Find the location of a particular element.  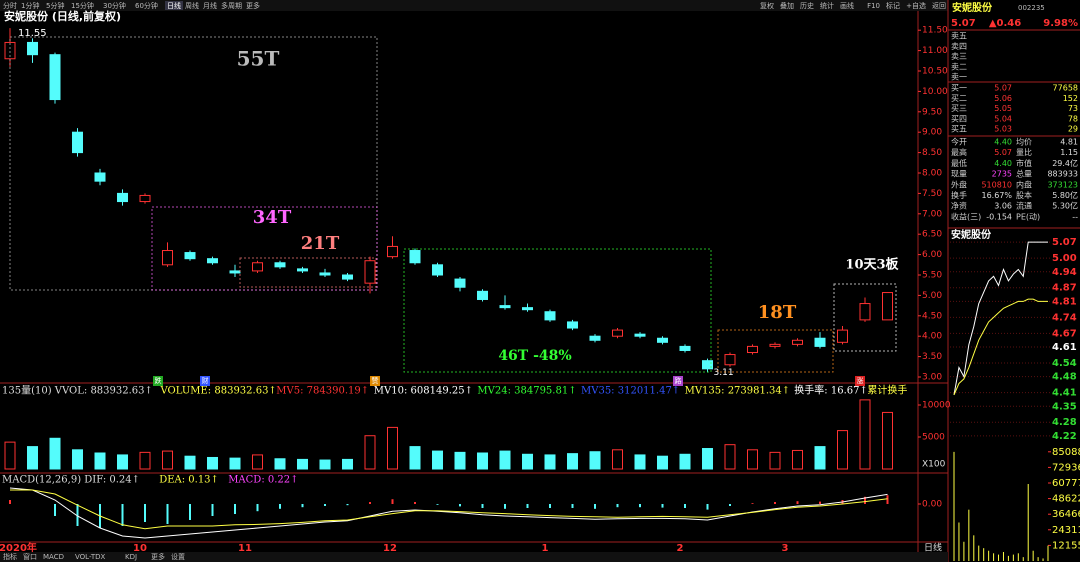

buy-price: 5.03 is located at coordinates (1003, 129).